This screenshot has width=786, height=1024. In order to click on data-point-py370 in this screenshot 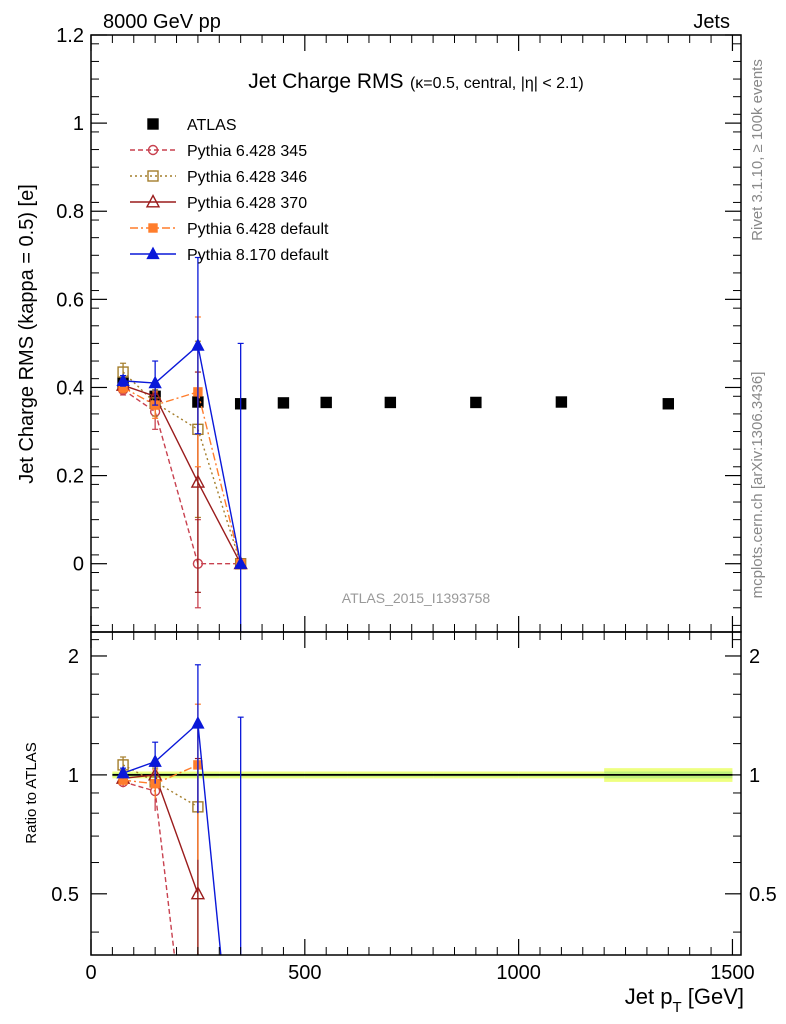, I will do `click(198, 481)`.